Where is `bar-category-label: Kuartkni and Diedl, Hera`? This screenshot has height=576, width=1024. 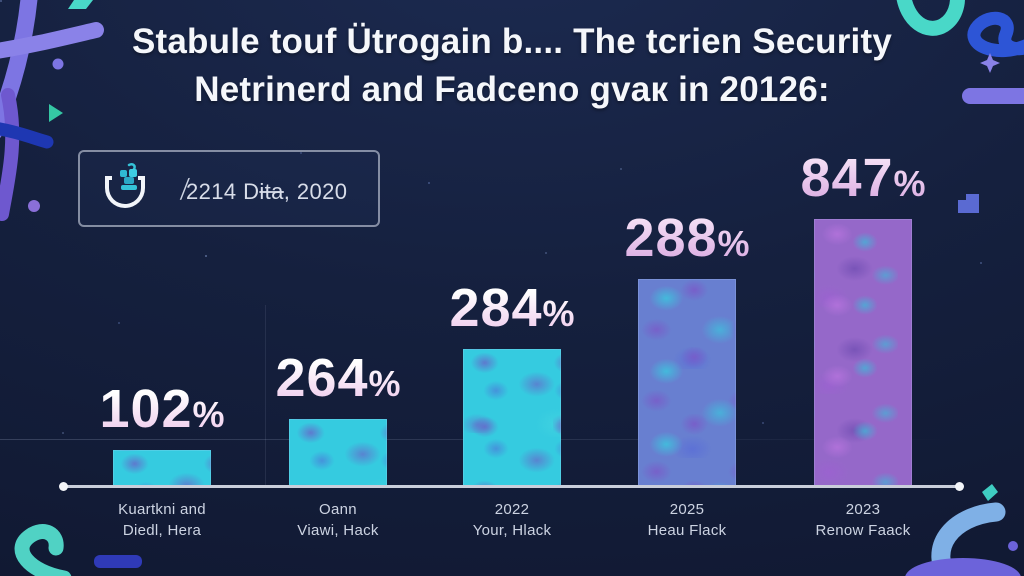
bar-category-label: Kuartkni and Diedl, Hera is located at coordinates (162, 520).